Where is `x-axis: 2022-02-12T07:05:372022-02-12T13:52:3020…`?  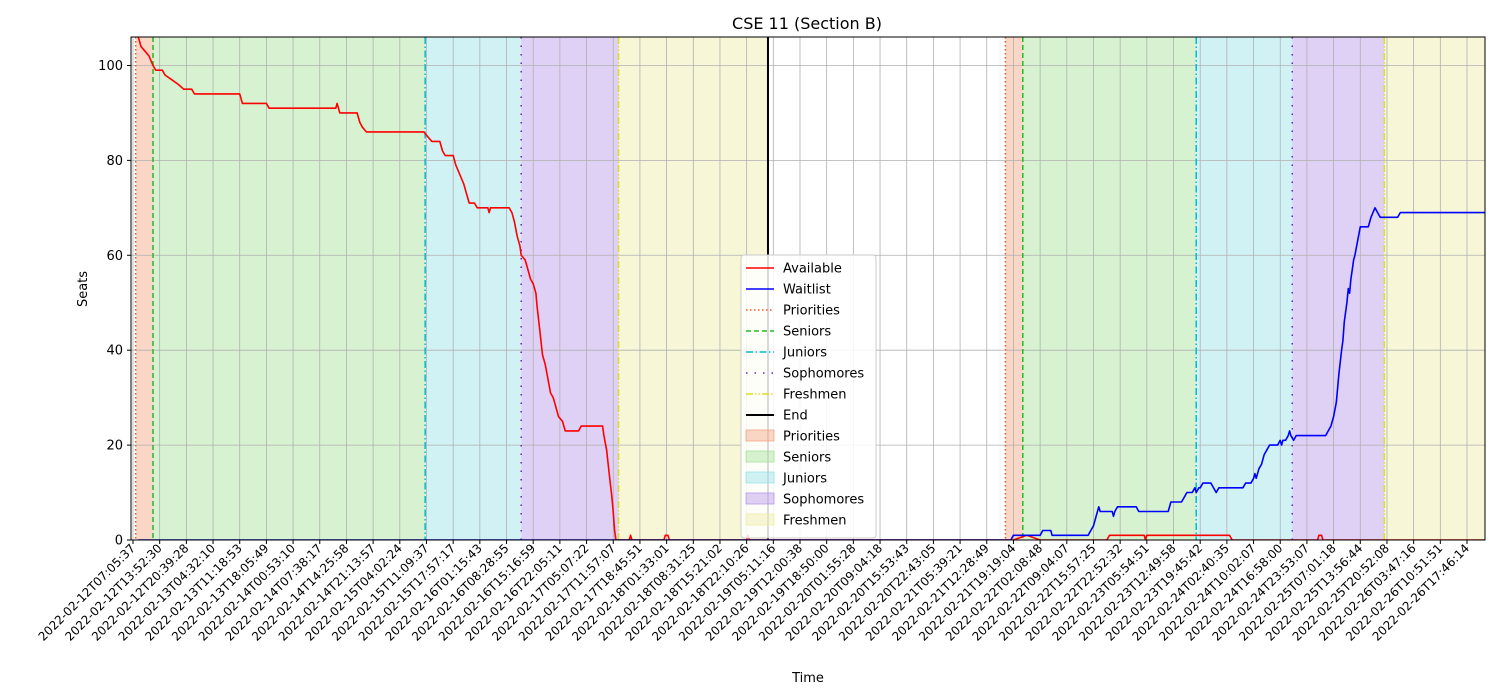
x-axis: 2022-02-12T07:05:372022-02-12T13:52:3020… is located at coordinates (754, 592).